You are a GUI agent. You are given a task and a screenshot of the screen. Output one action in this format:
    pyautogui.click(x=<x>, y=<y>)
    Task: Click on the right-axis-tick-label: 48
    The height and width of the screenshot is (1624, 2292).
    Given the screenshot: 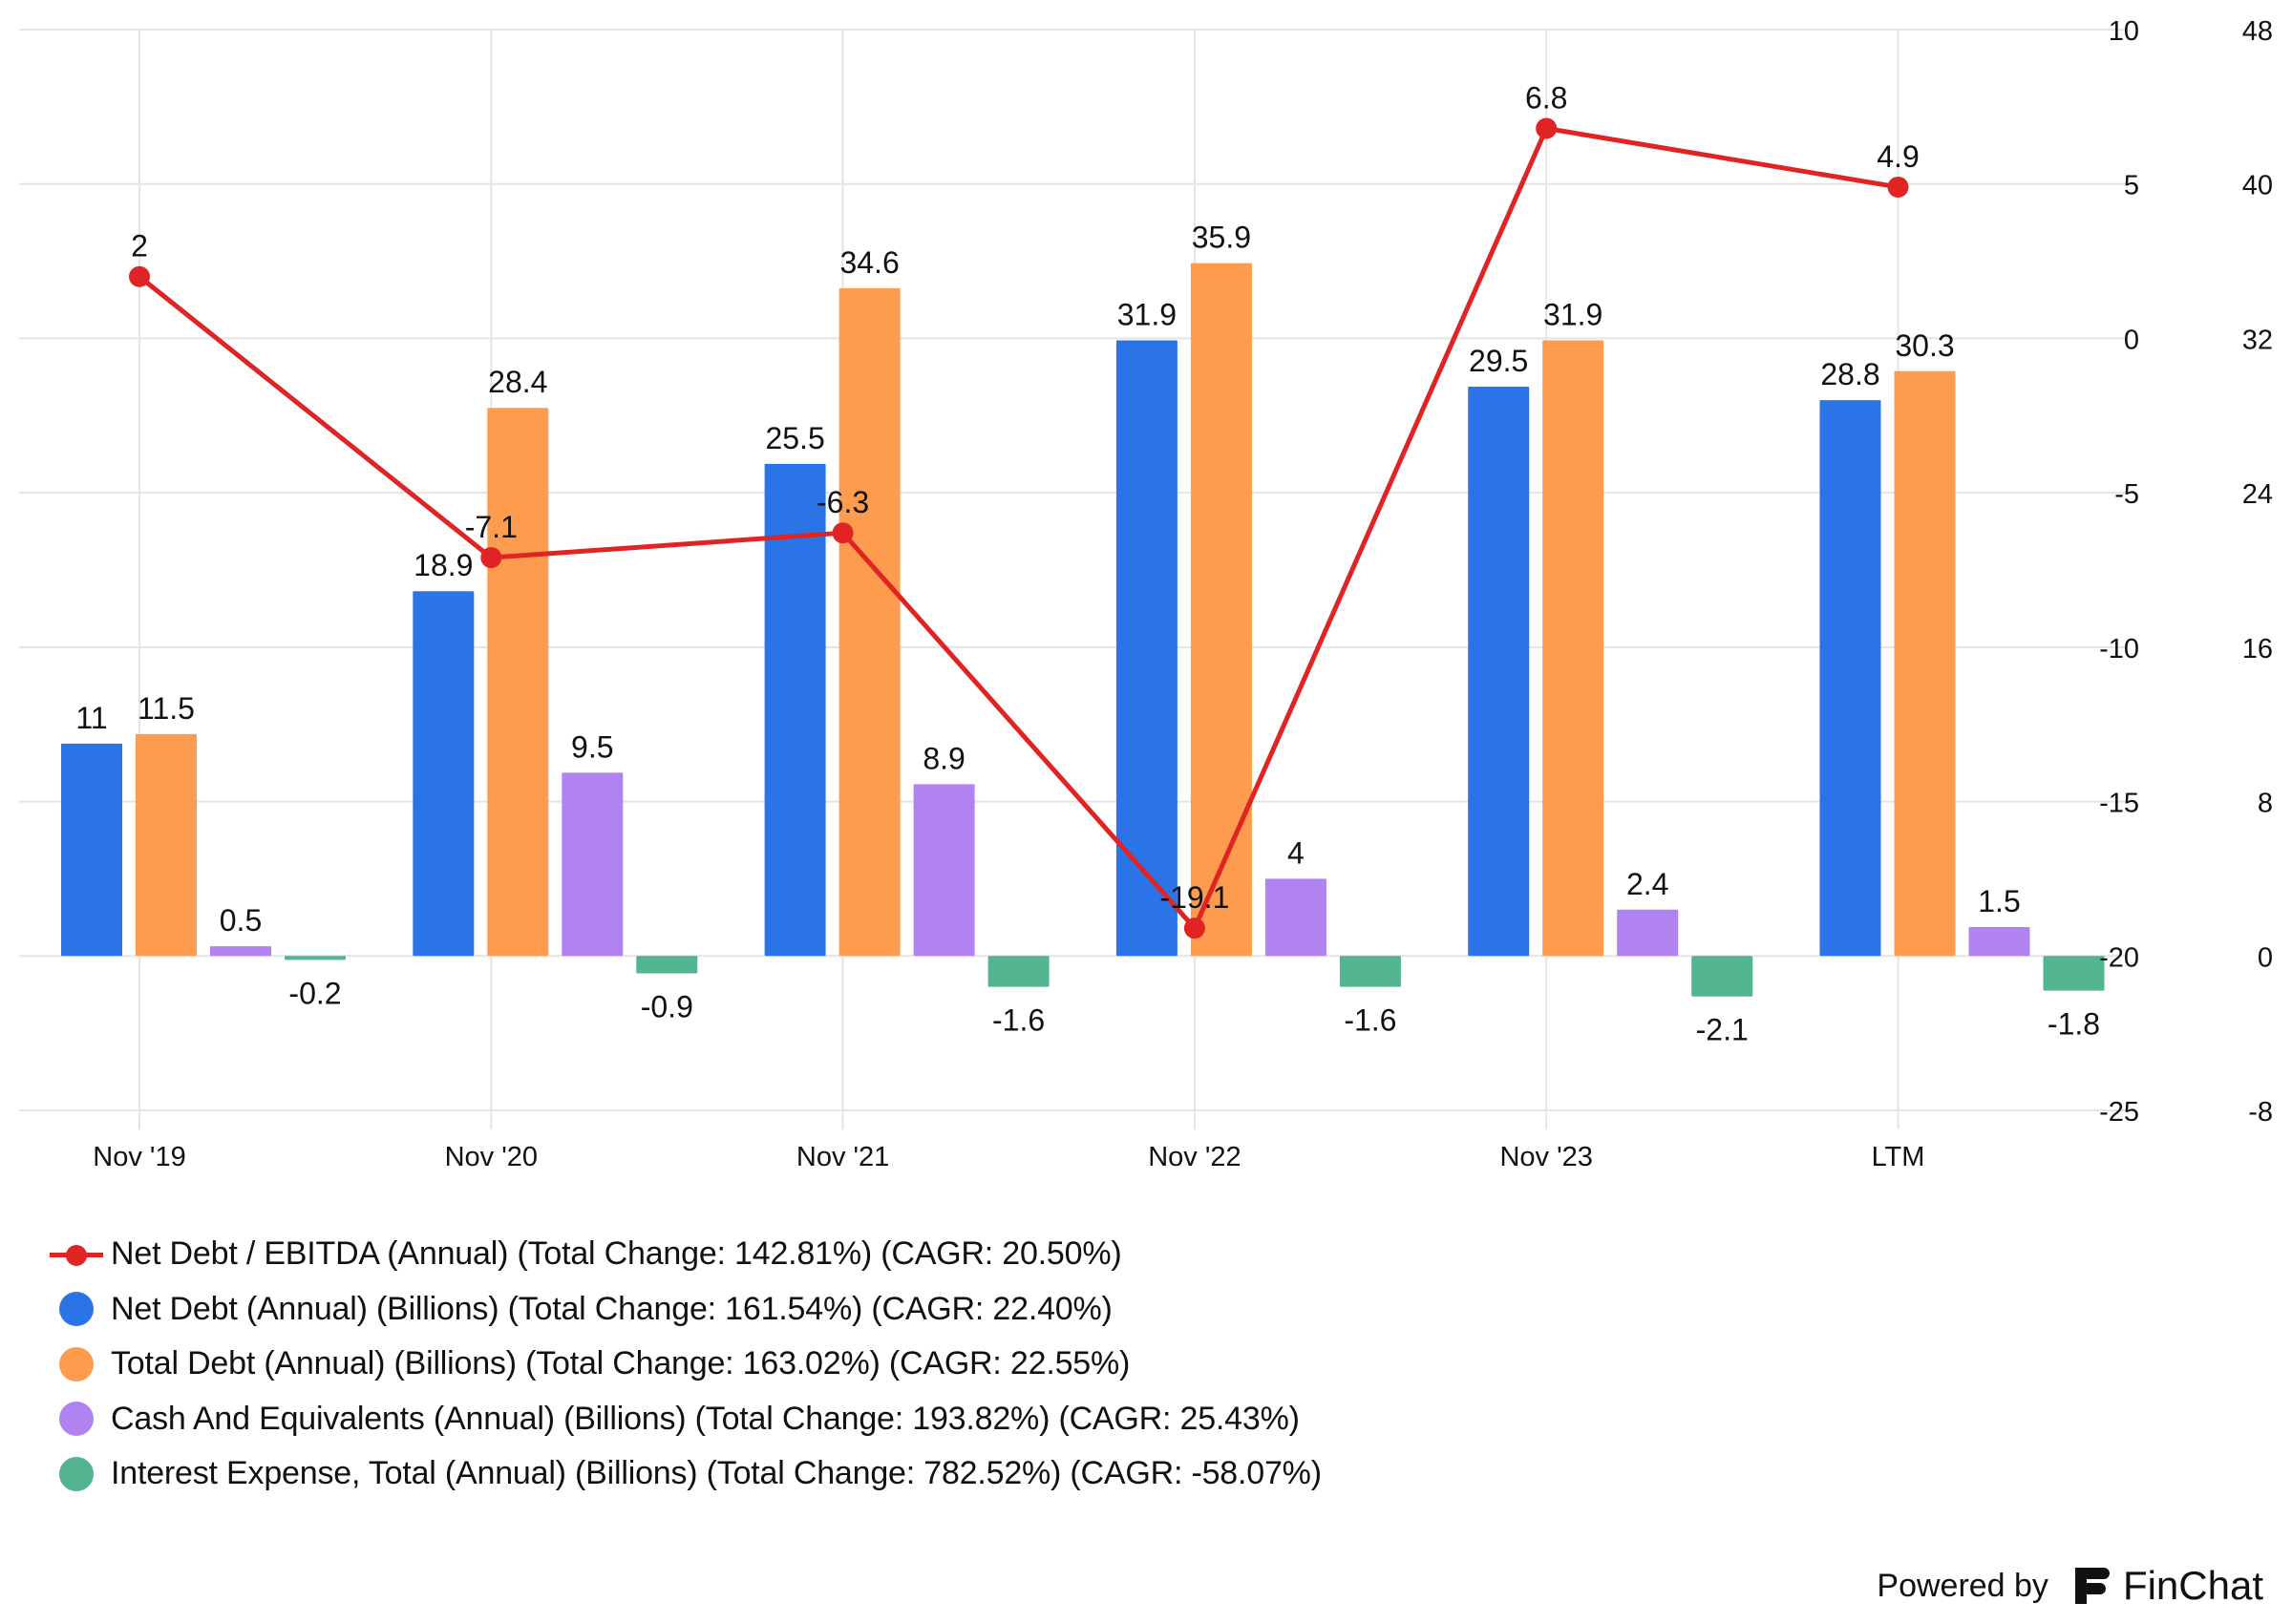 What is the action you would take?
    pyautogui.click(x=2257, y=31)
    